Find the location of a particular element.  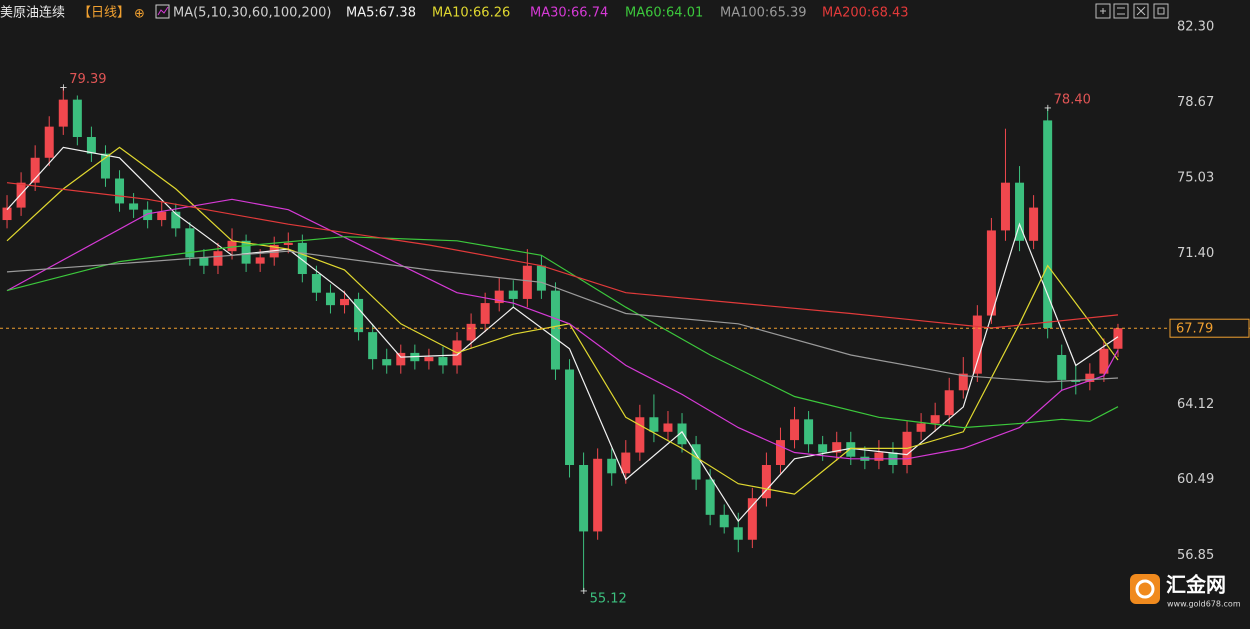

indicator-icon is located at coordinates (162, 11).